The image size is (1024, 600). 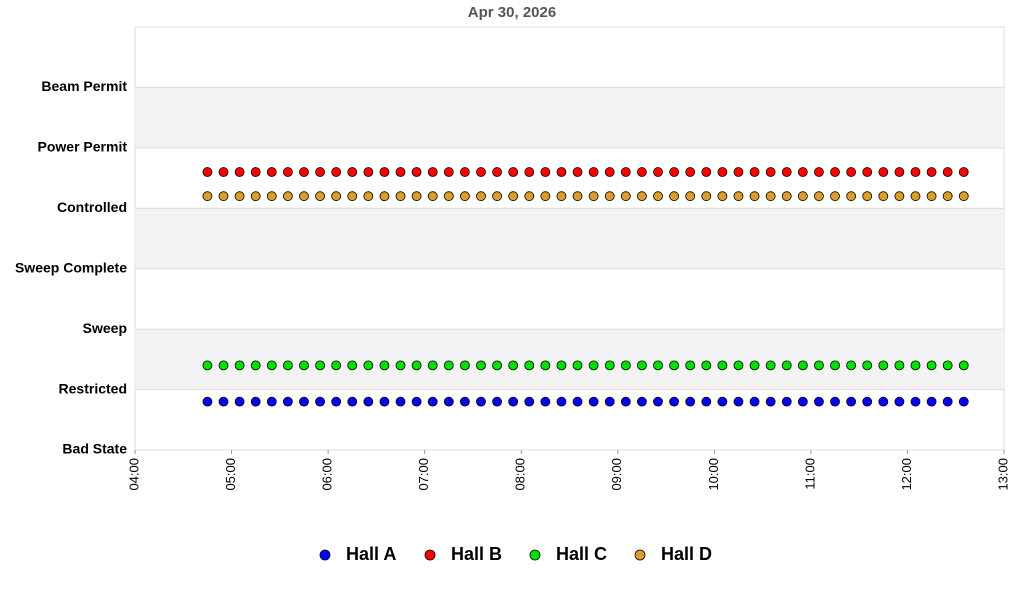 What do you see at coordinates (327, 474) in the screenshot?
I see `x-tick-label: 06:00` at bounding box center [327, 474].